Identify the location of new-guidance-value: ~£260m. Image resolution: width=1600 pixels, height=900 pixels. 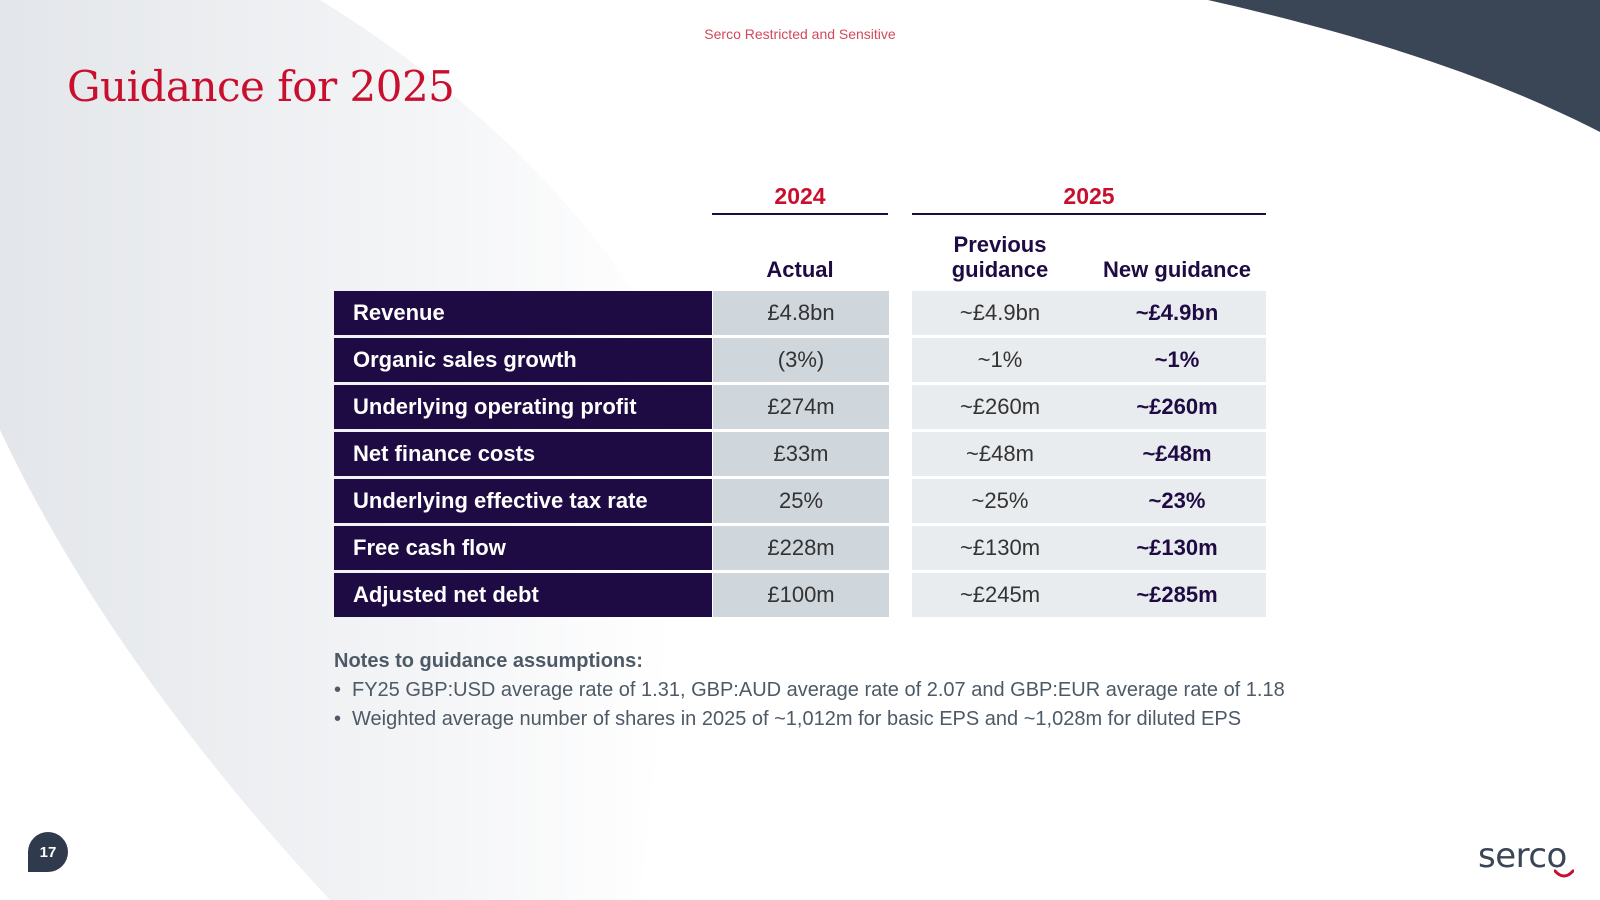
(1177, 407).